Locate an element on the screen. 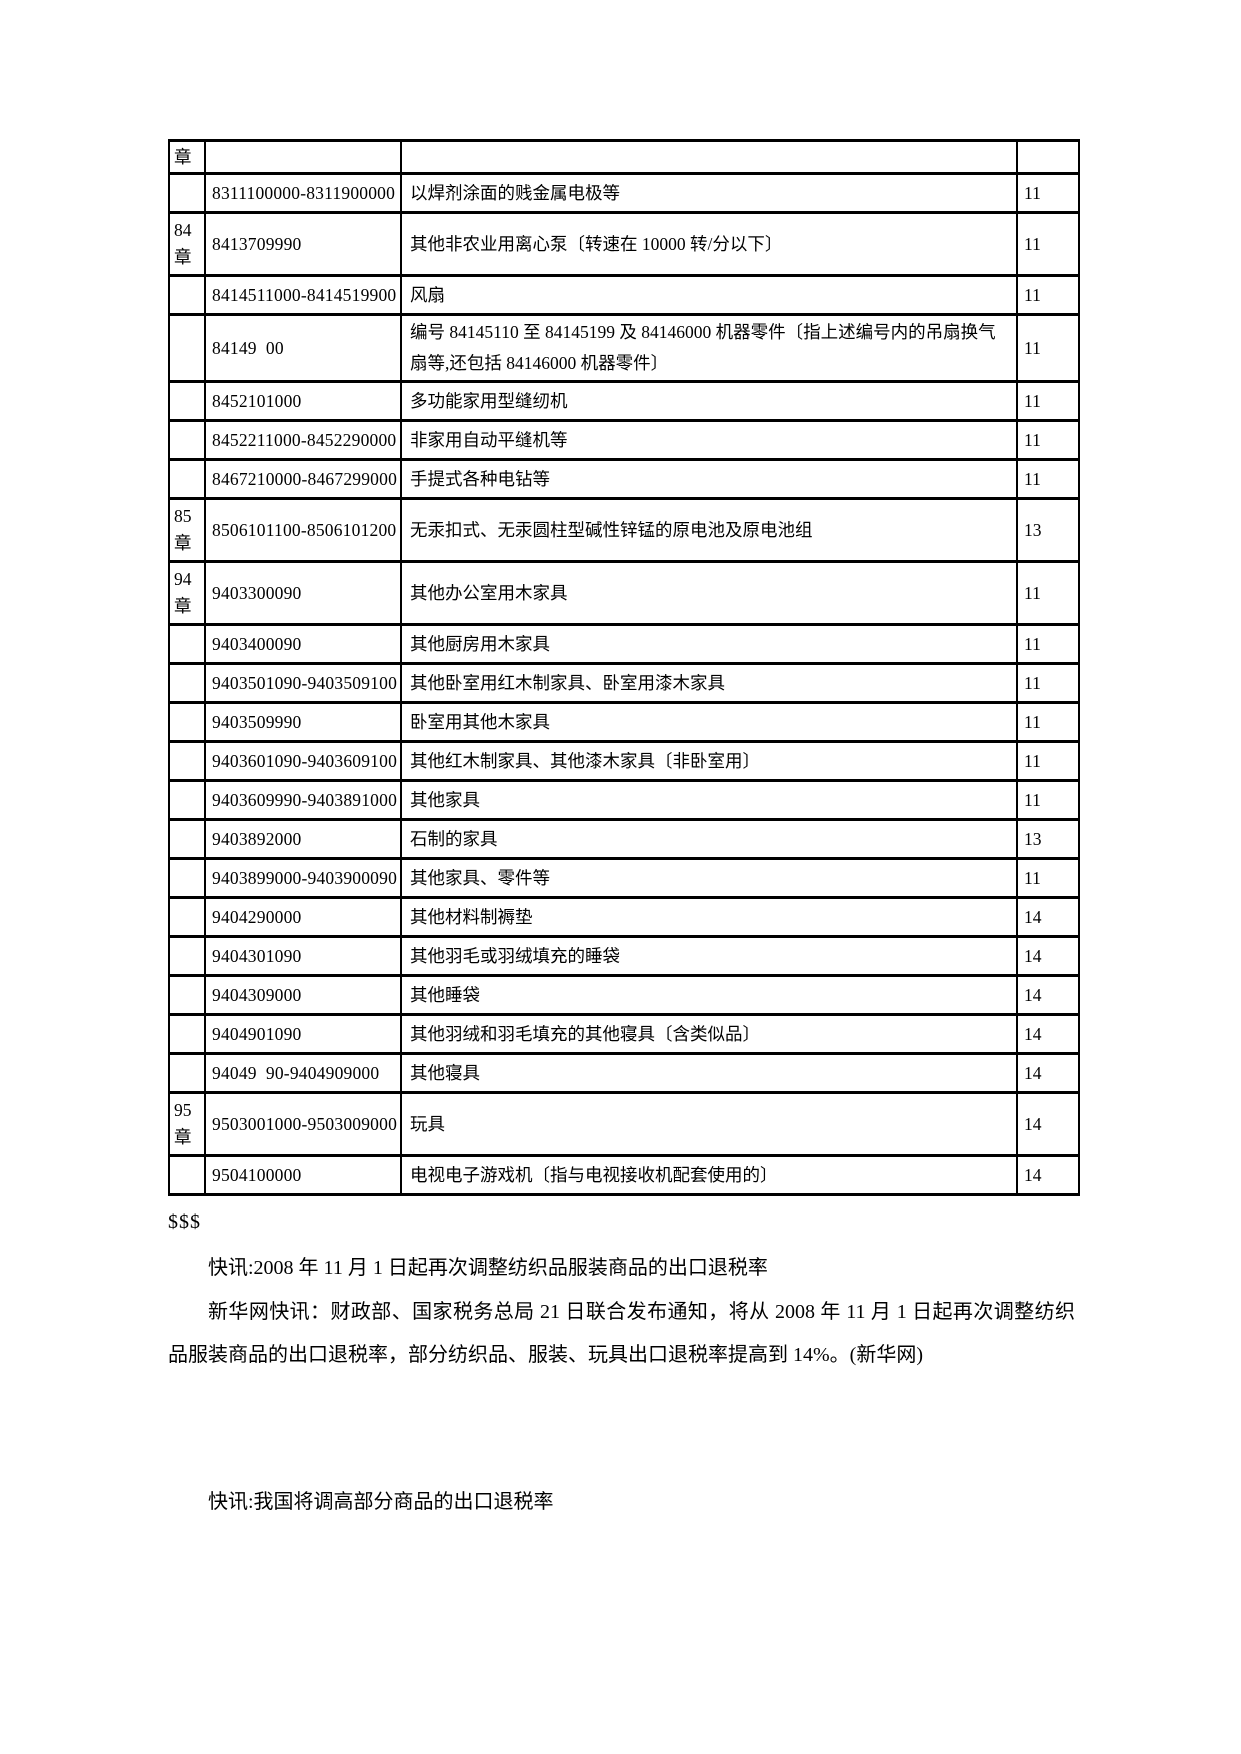 This screenshot has height=1754, width=1241. table-row: 9403892000 石制的家具 13 is located at coordinates (624, 839).